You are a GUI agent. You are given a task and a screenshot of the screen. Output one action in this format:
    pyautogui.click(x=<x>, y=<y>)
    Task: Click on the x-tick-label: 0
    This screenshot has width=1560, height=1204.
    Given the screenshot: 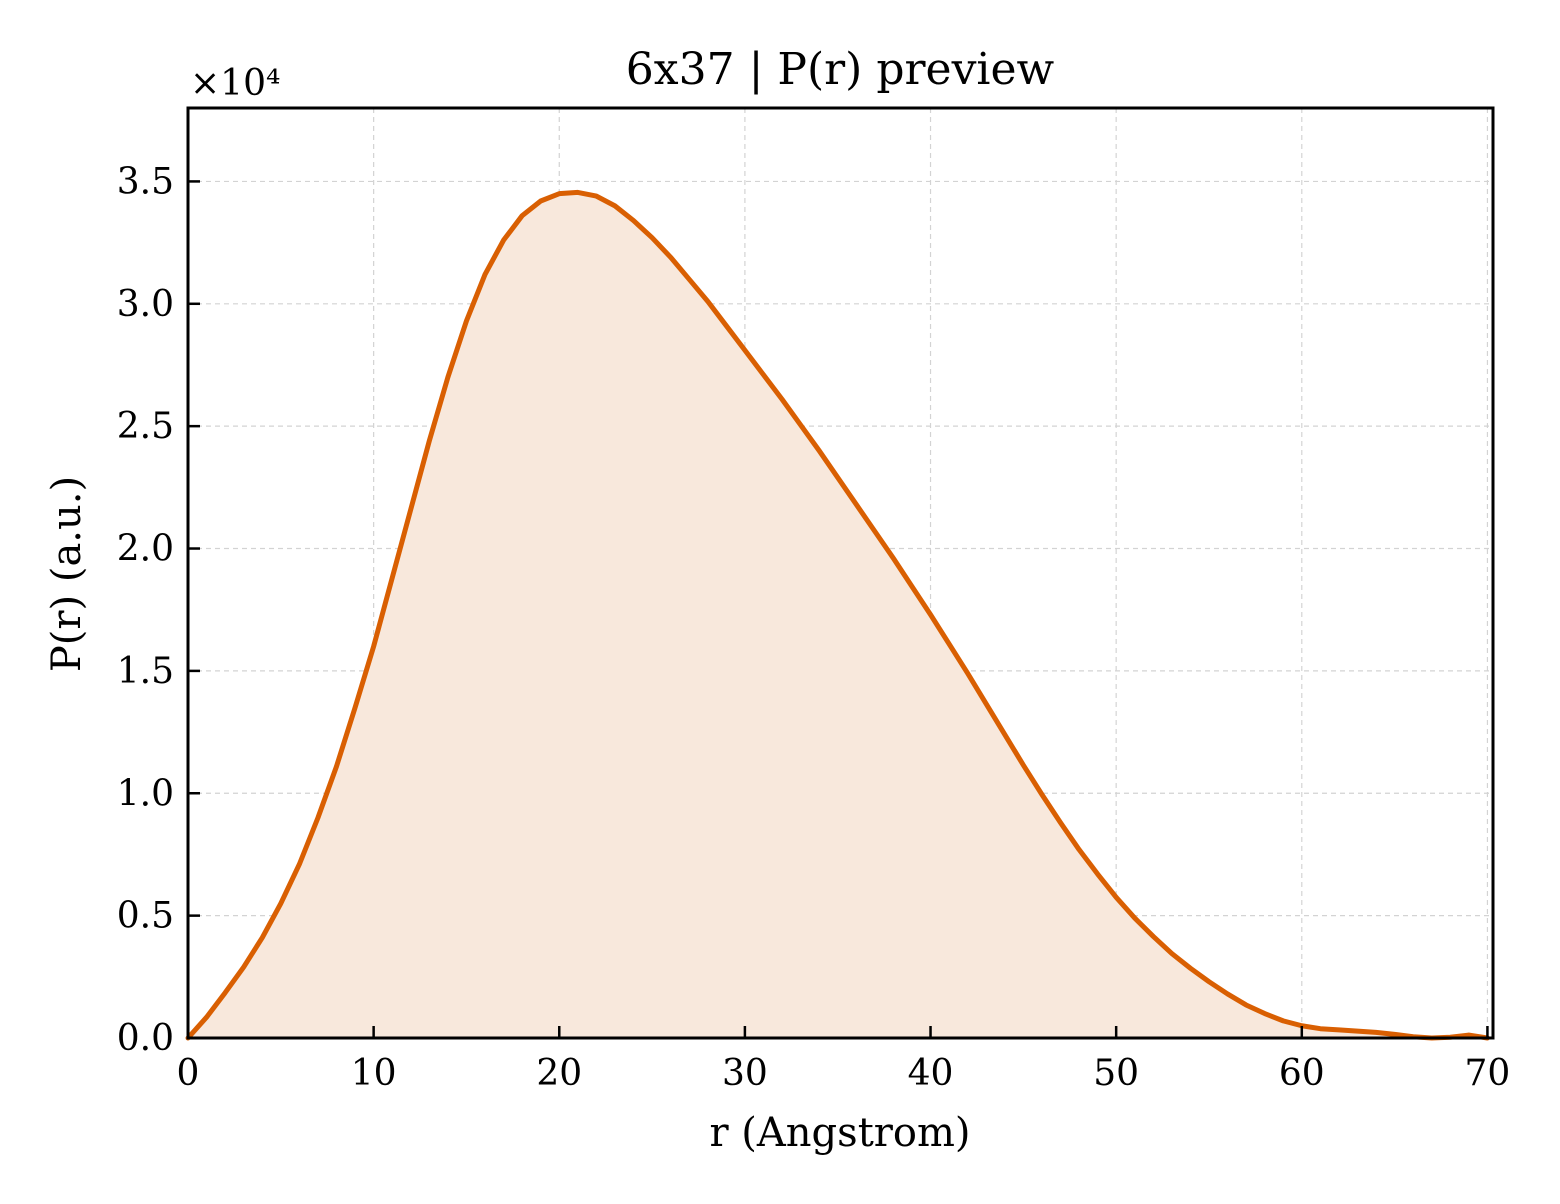 What is the action you would take?
    pyautogui.click(x=188, y=1073)
    